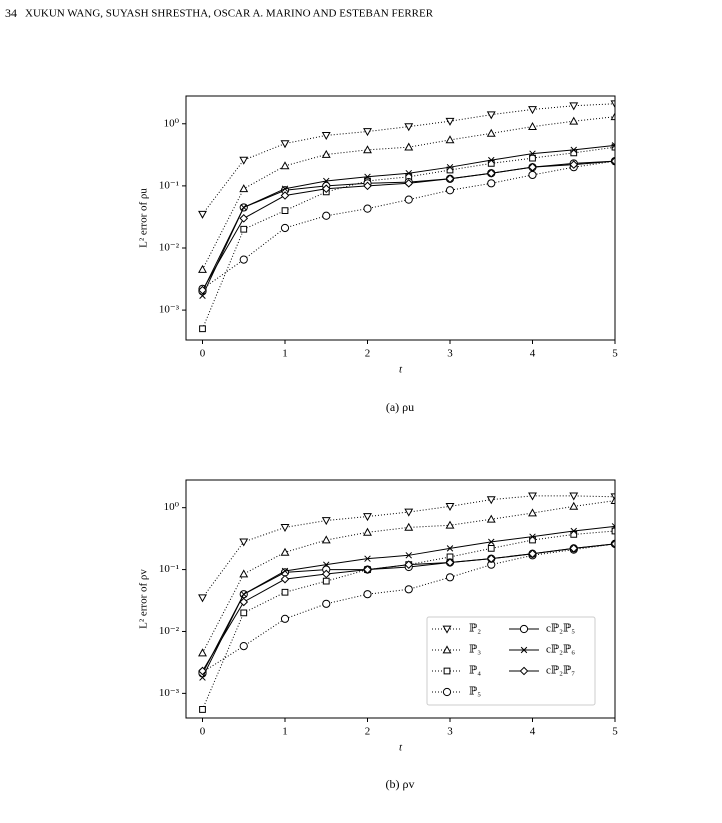 Image resolution: width=722 pixels, height=823 pixels. What do you see at coordinates (511, 661) in the screenshot?
I see `legend: ℙ₂ ℙ₃ ℙ₄ ℙ₅ cℙ₂ℙ₅ cℙ₂ℙ₆ cℙ₂ℙ₇` at bounding box center [511, 661].